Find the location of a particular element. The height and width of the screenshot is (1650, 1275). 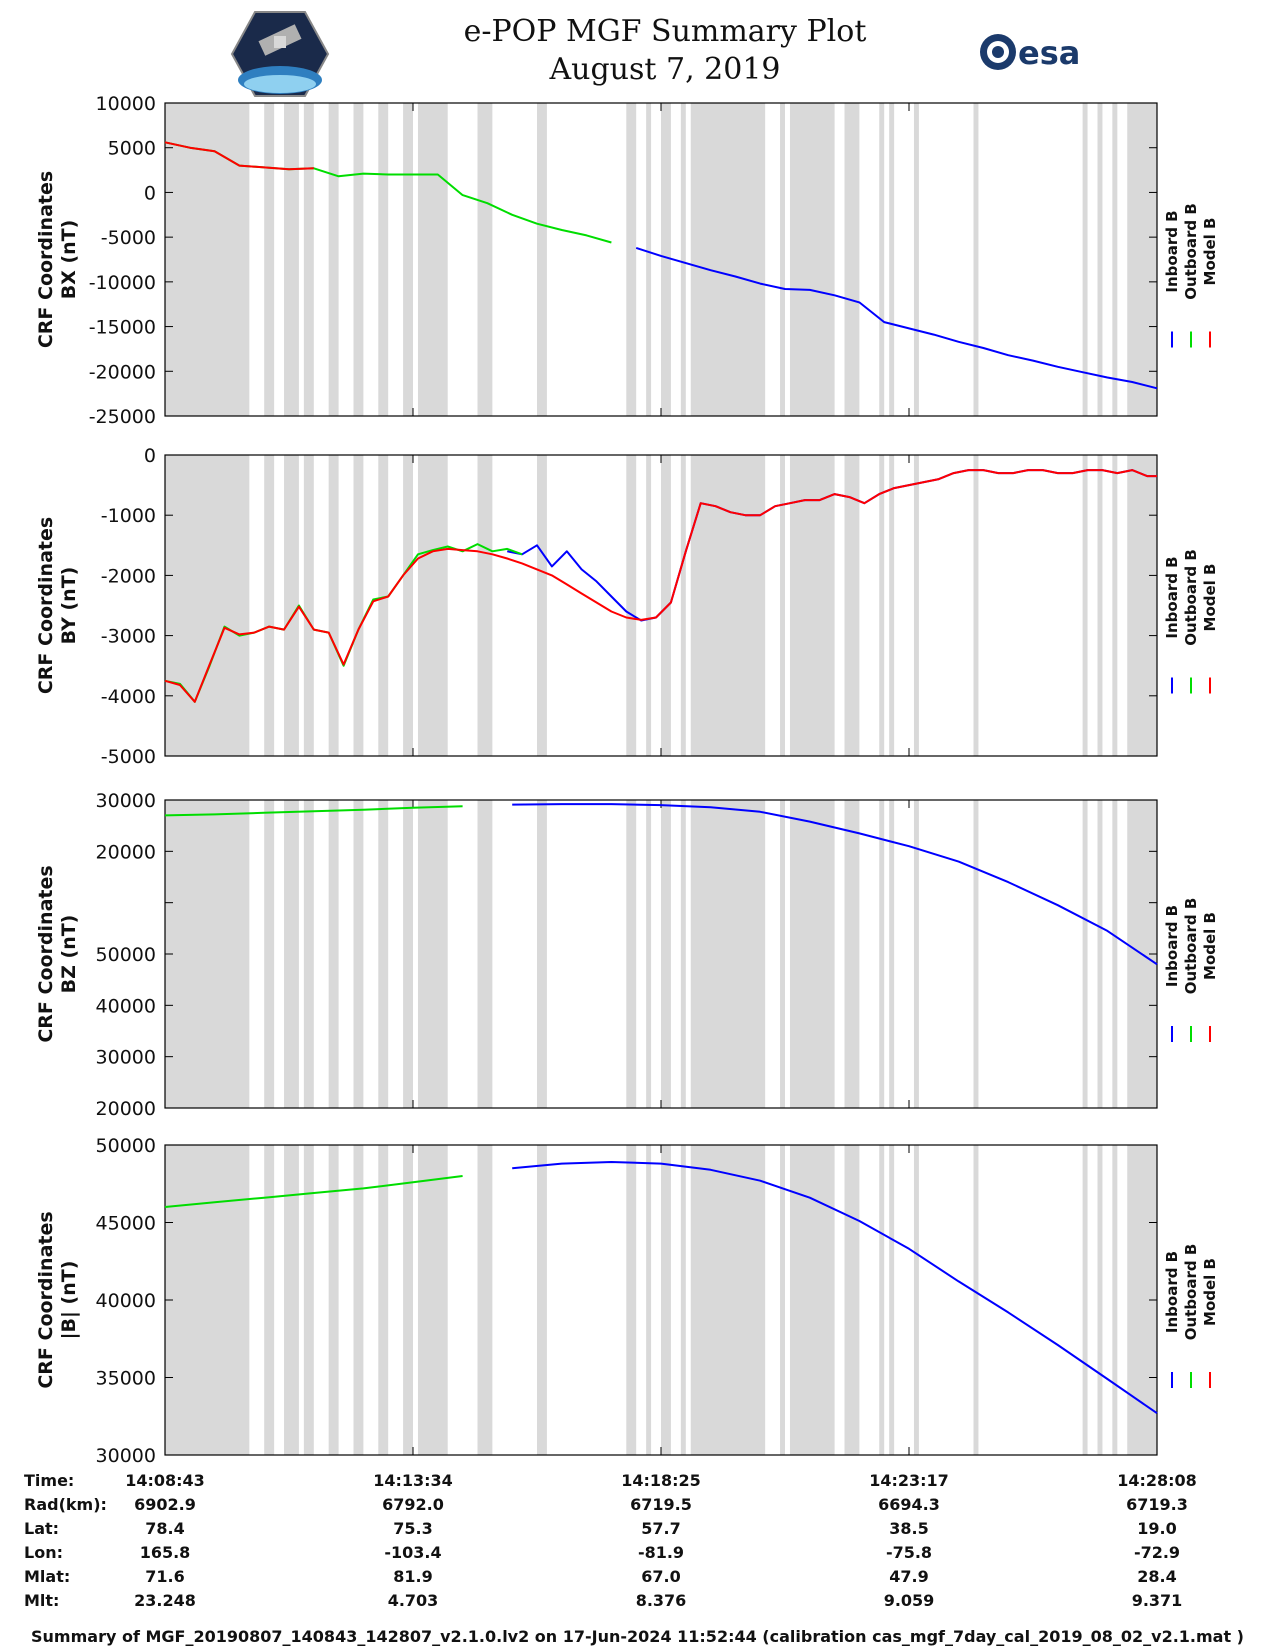

table-cell: -103.4 is located at coordinates (413, 1552).